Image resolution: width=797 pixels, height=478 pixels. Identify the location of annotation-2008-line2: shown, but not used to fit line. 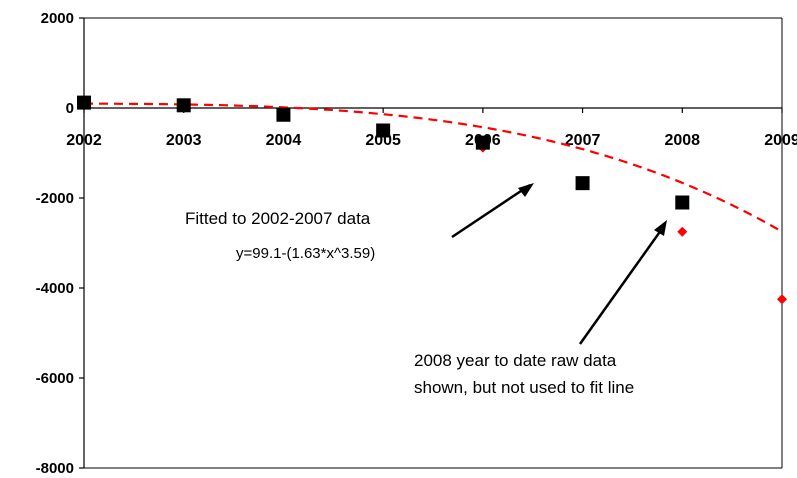
(524, 387).